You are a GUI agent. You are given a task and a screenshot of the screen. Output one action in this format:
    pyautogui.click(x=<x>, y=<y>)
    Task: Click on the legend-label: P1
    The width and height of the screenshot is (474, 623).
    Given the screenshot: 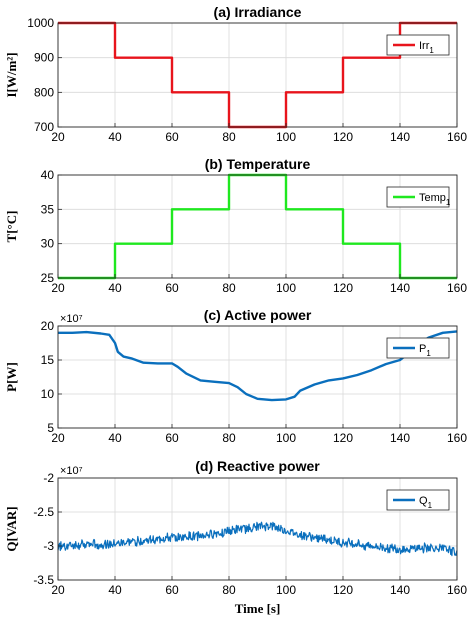 What is the action you would take?
    pyautogui.click(x=425, y=350)
    